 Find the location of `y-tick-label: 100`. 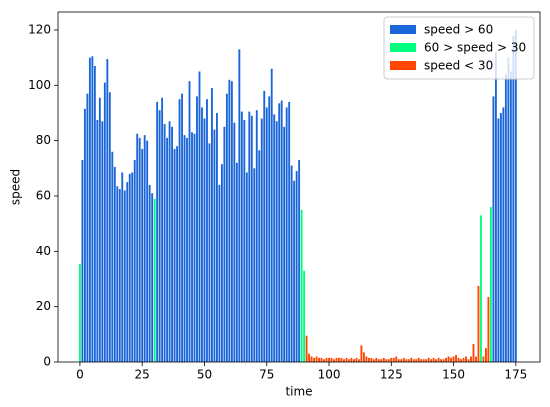

y-tick-label: 100 is located at coordinates (39, 85).